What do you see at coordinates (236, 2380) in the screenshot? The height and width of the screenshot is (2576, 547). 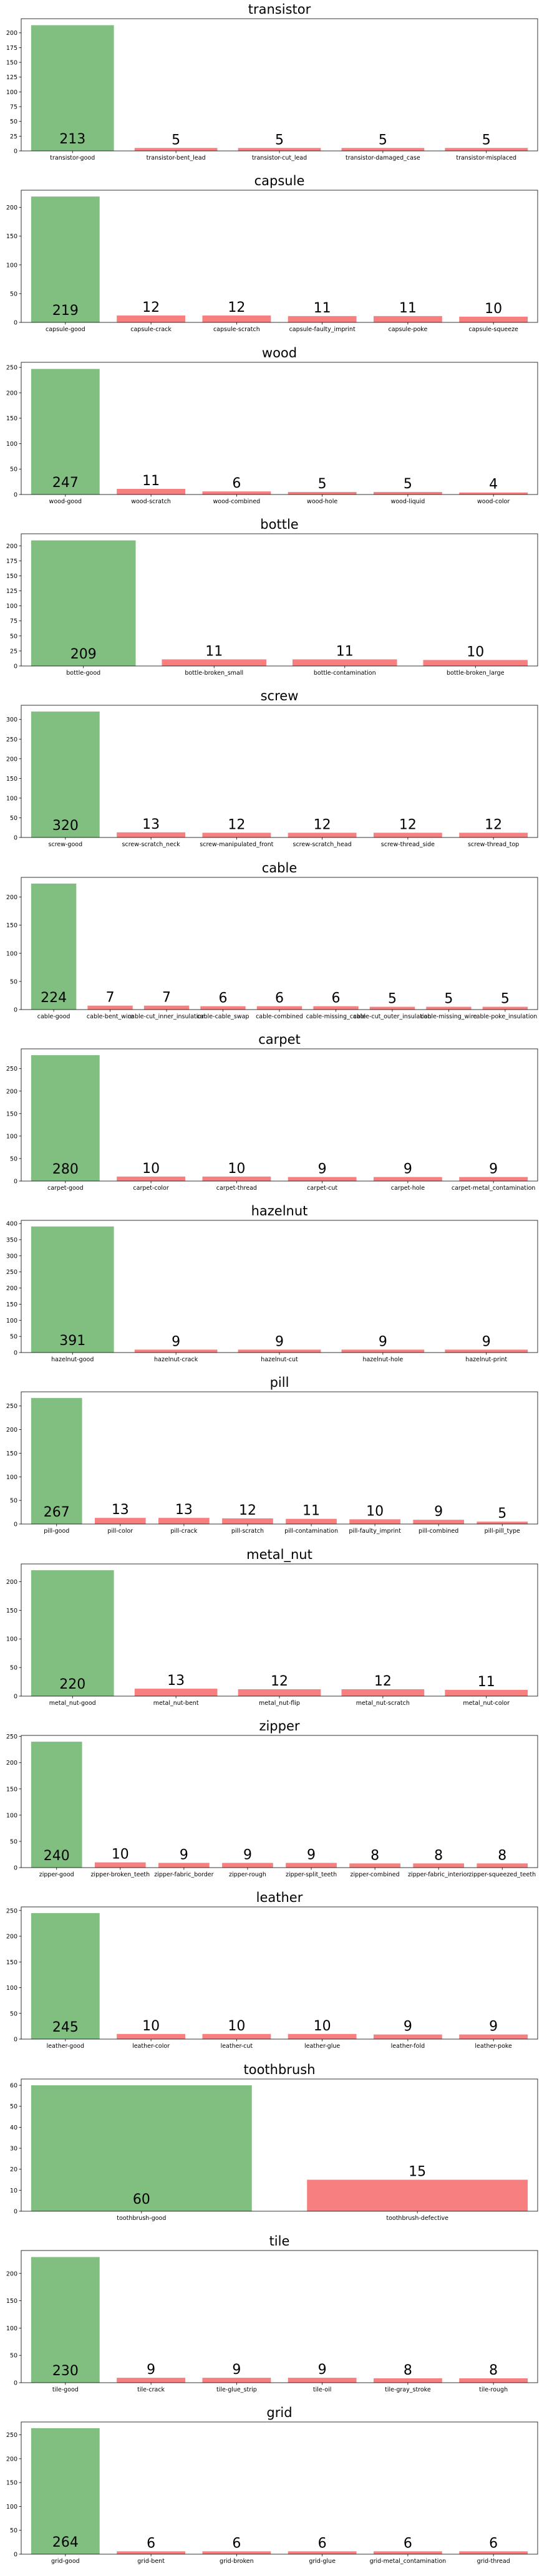 I see `bar-tile-glue_strip` at bounding box center [236, 2380].